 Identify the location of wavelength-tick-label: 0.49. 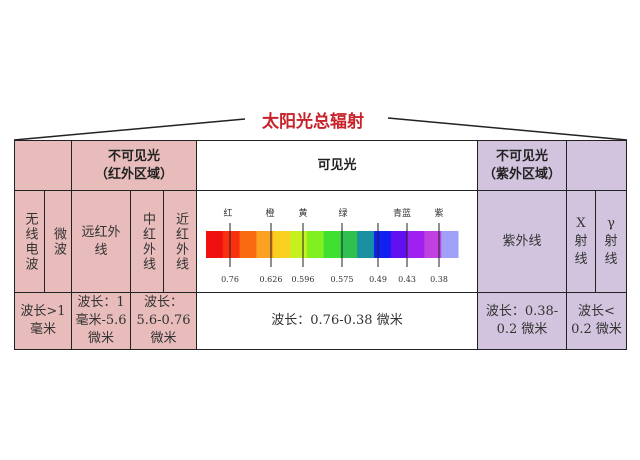
(378, 279).